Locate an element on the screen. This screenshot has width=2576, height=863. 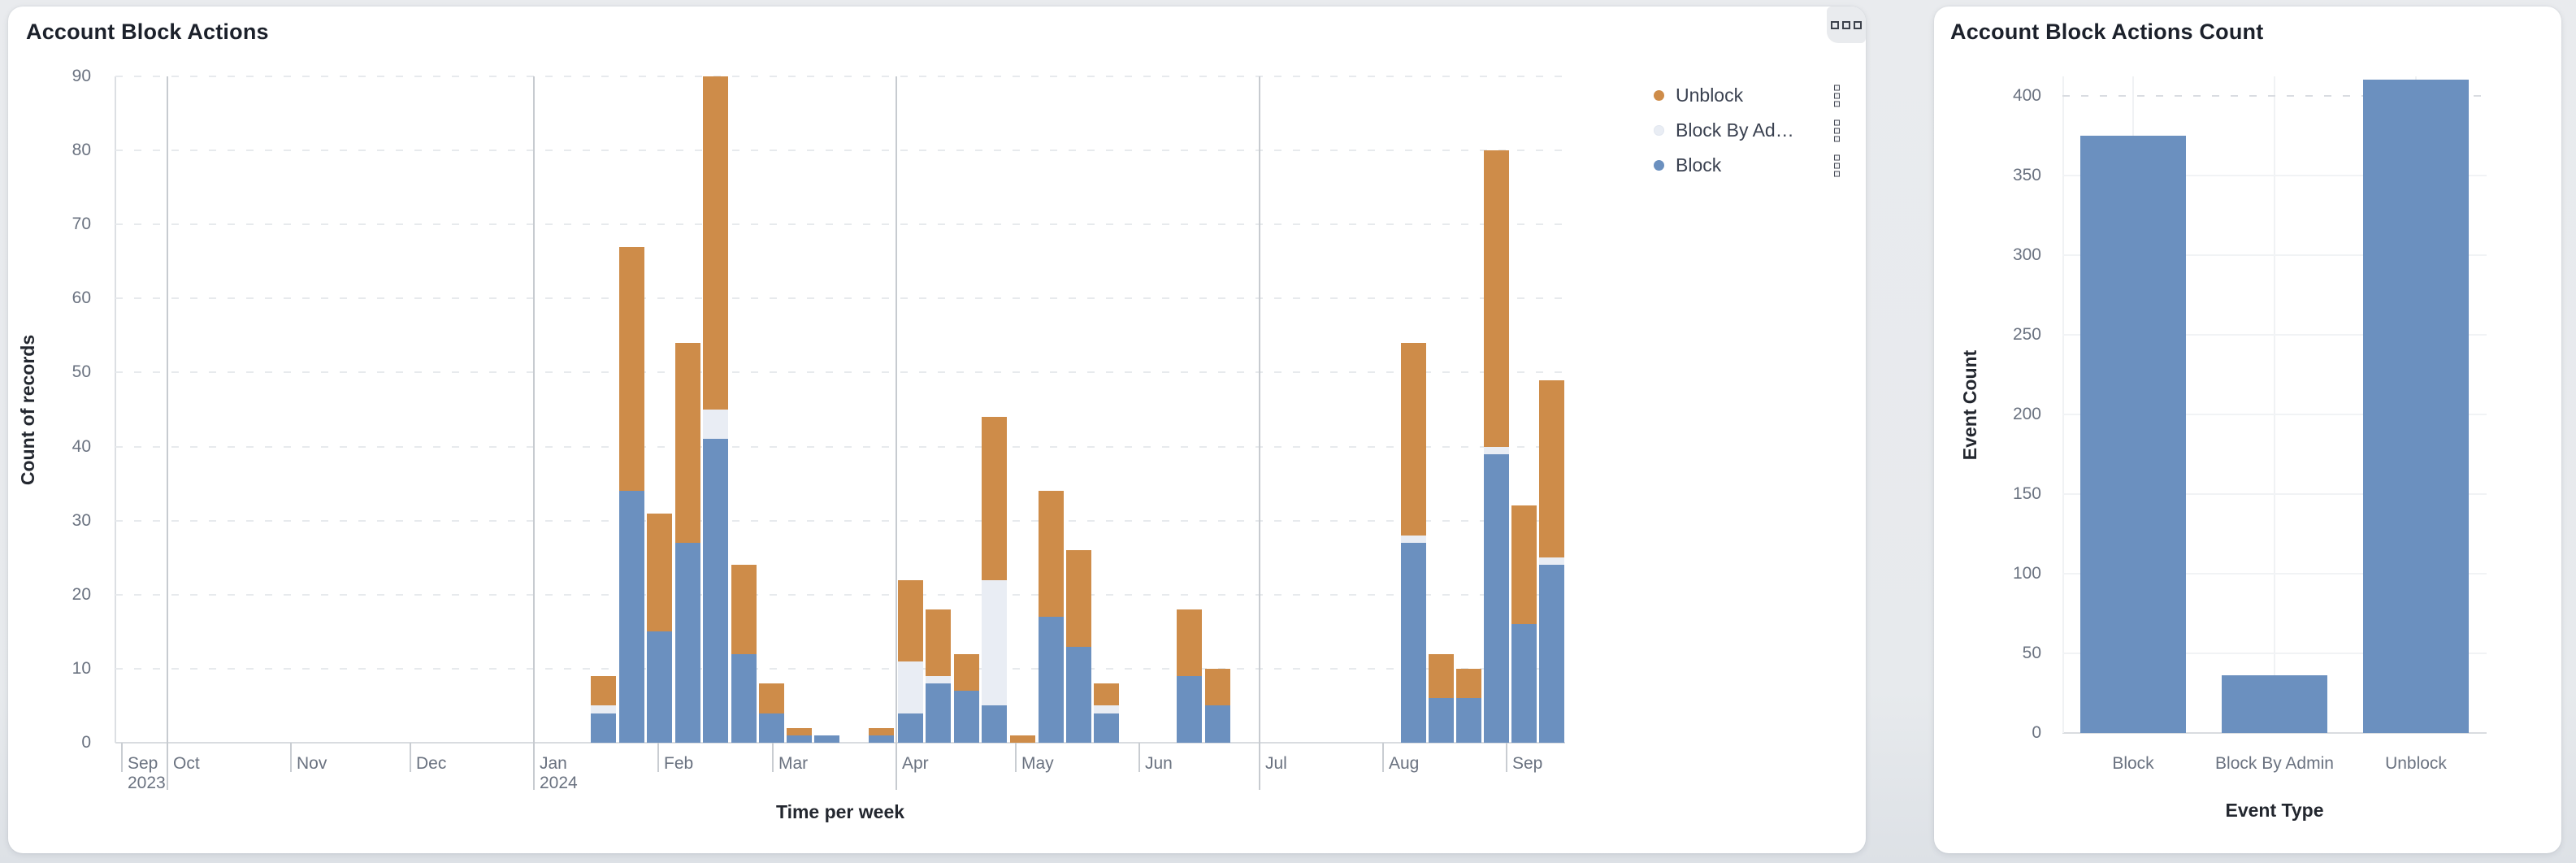
x-category-label: Unblock is located at coordinates (2416, 763).